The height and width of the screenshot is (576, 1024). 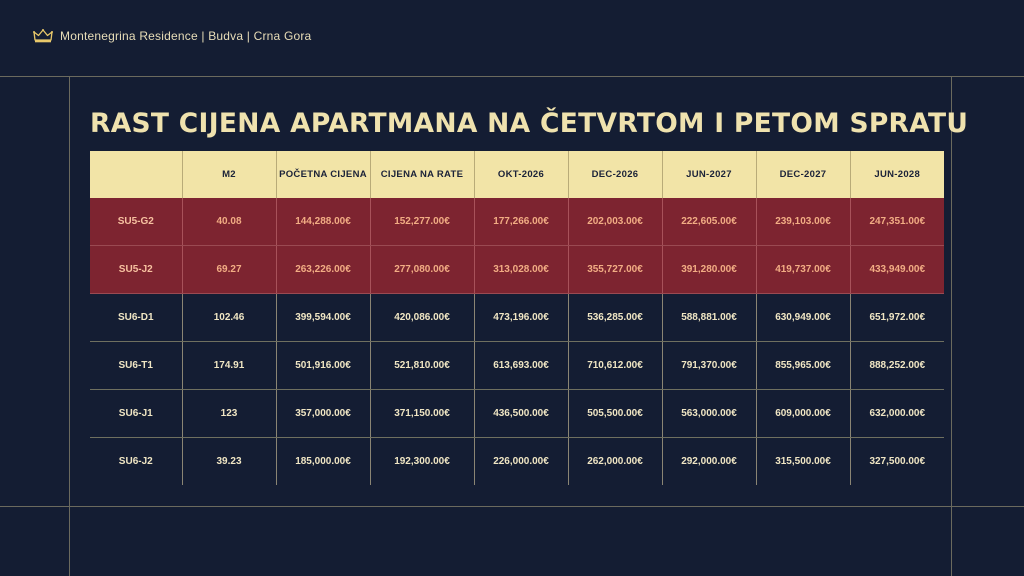 What do you see at coordinates (896, 222) in the screenshot?
I see `table-cell: 247,351.00€` at bounding box center [896, 222].